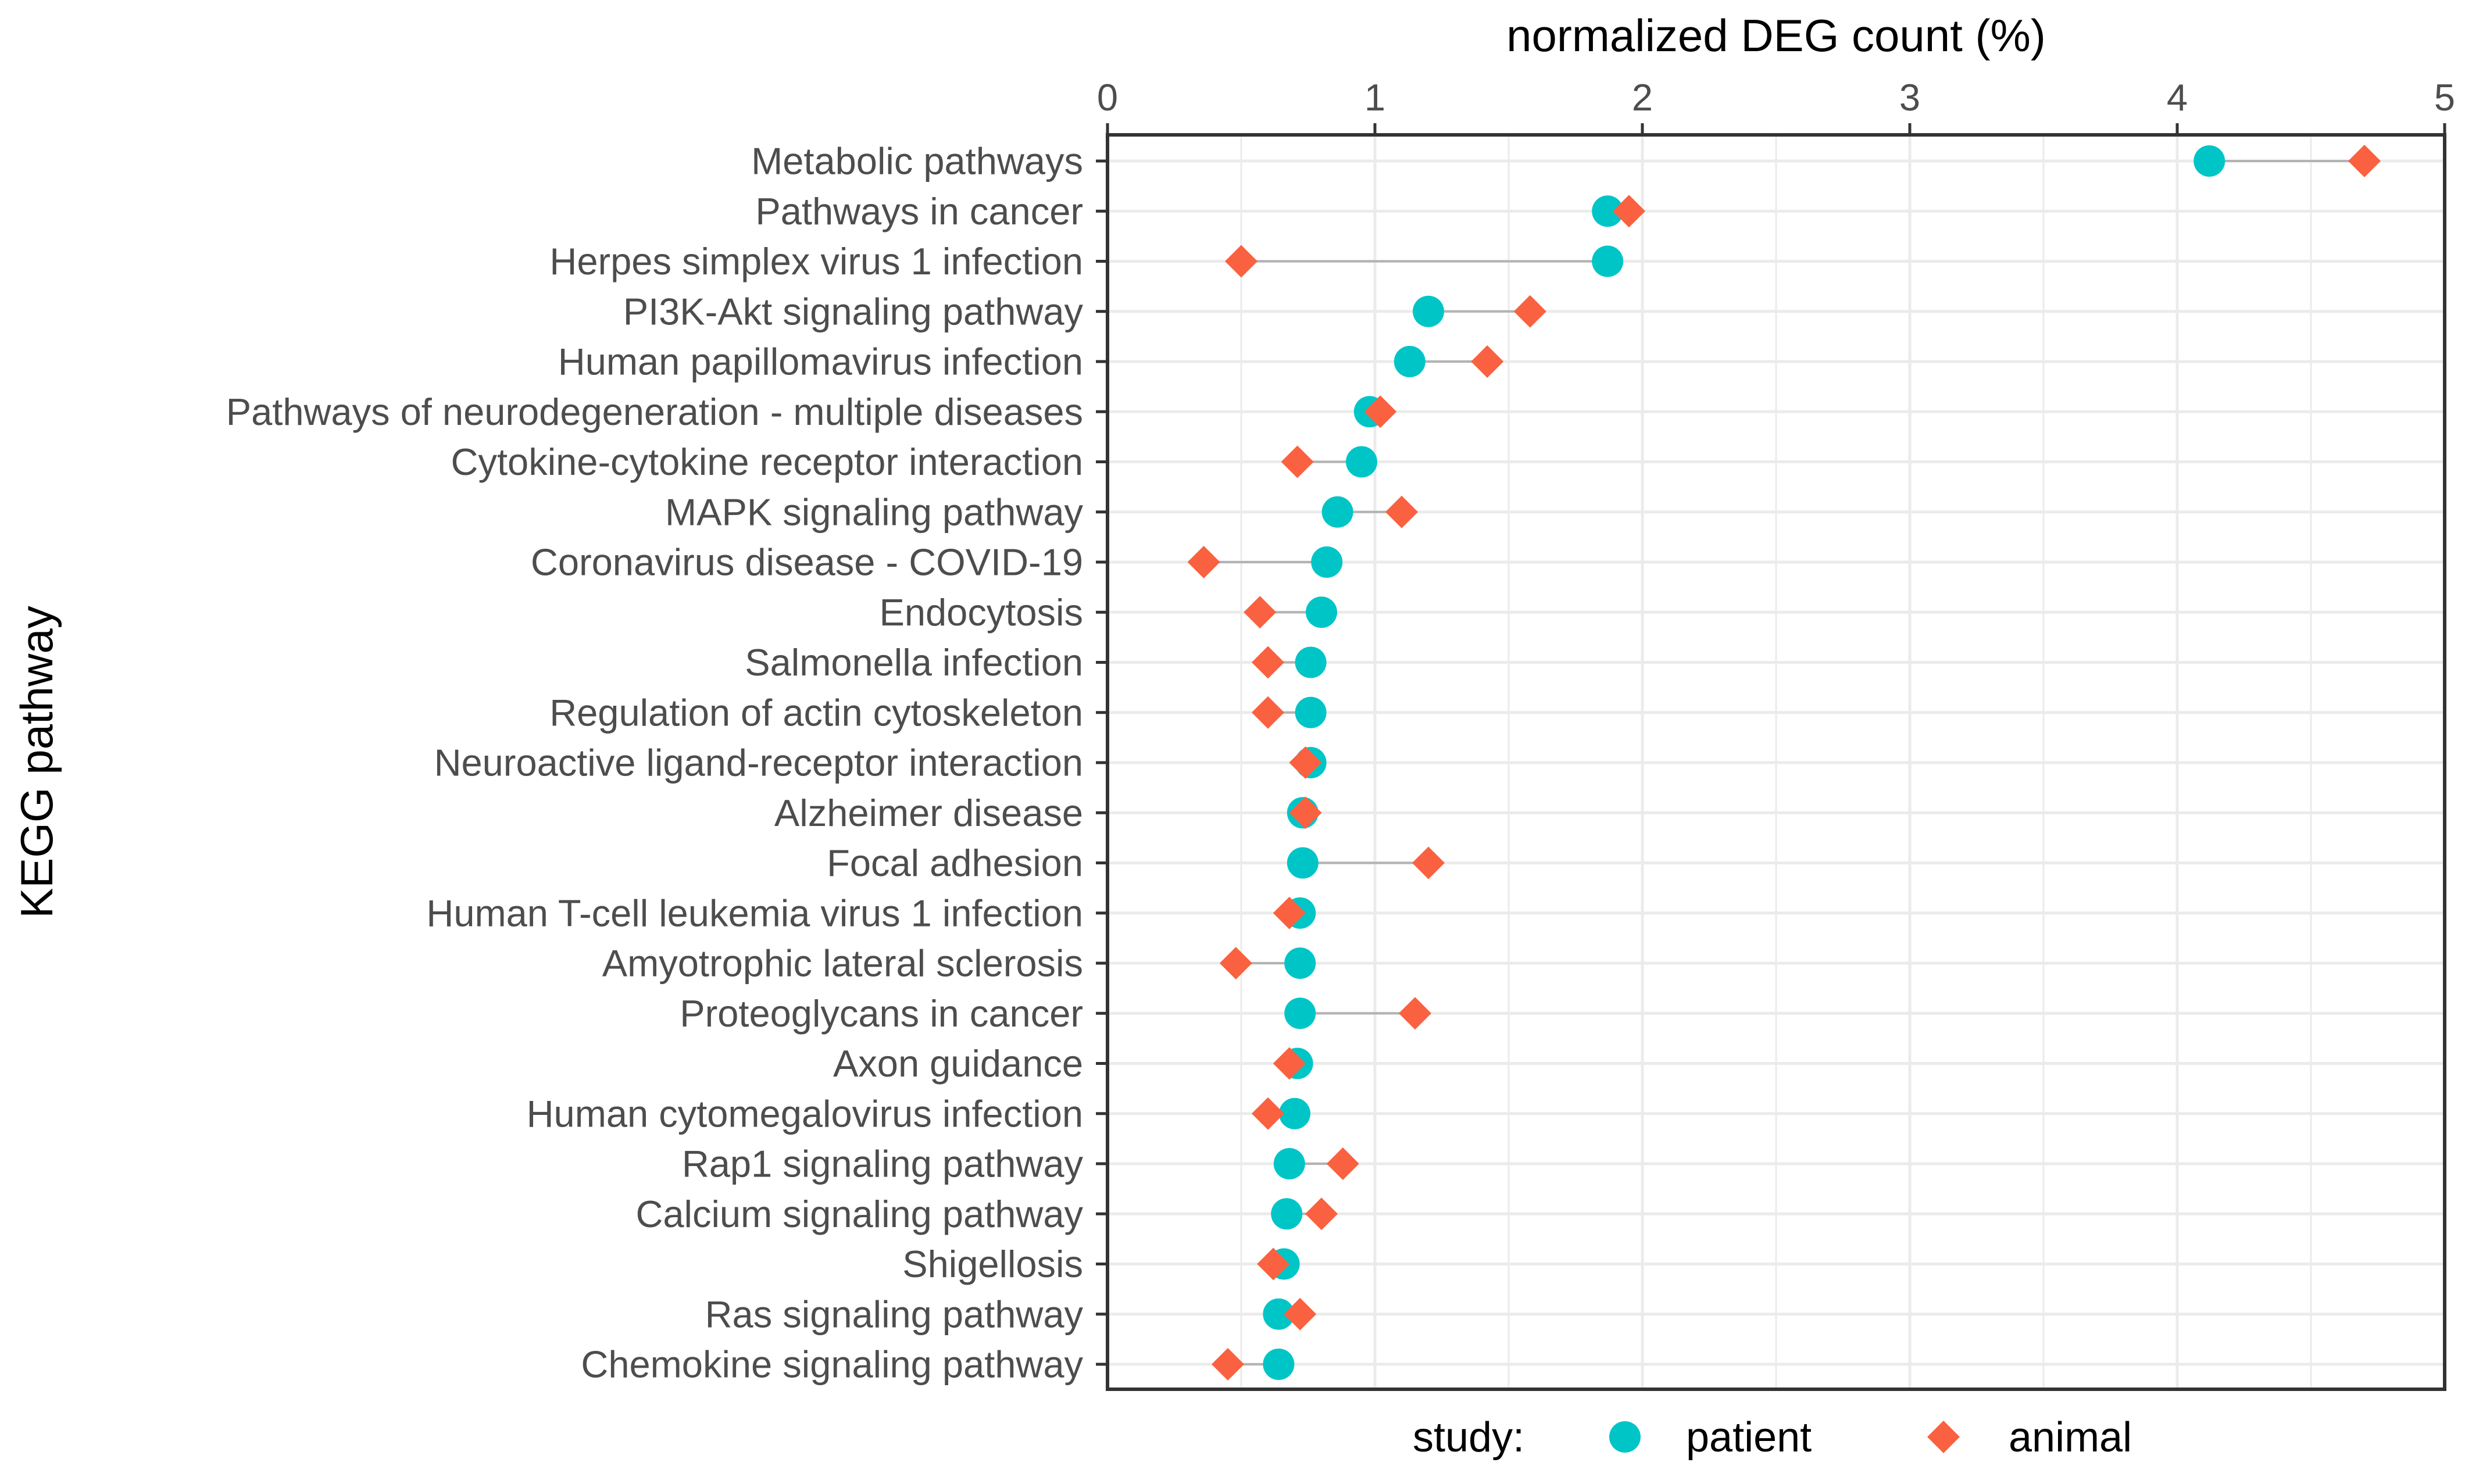 The width and height of the screenshot is (2465, 1484). What do you see at coordinates (853, 311) in the screenshot?
I see `y-tick-label: PI3K-Akt signaling pathway` at bounding box center [853, 311].